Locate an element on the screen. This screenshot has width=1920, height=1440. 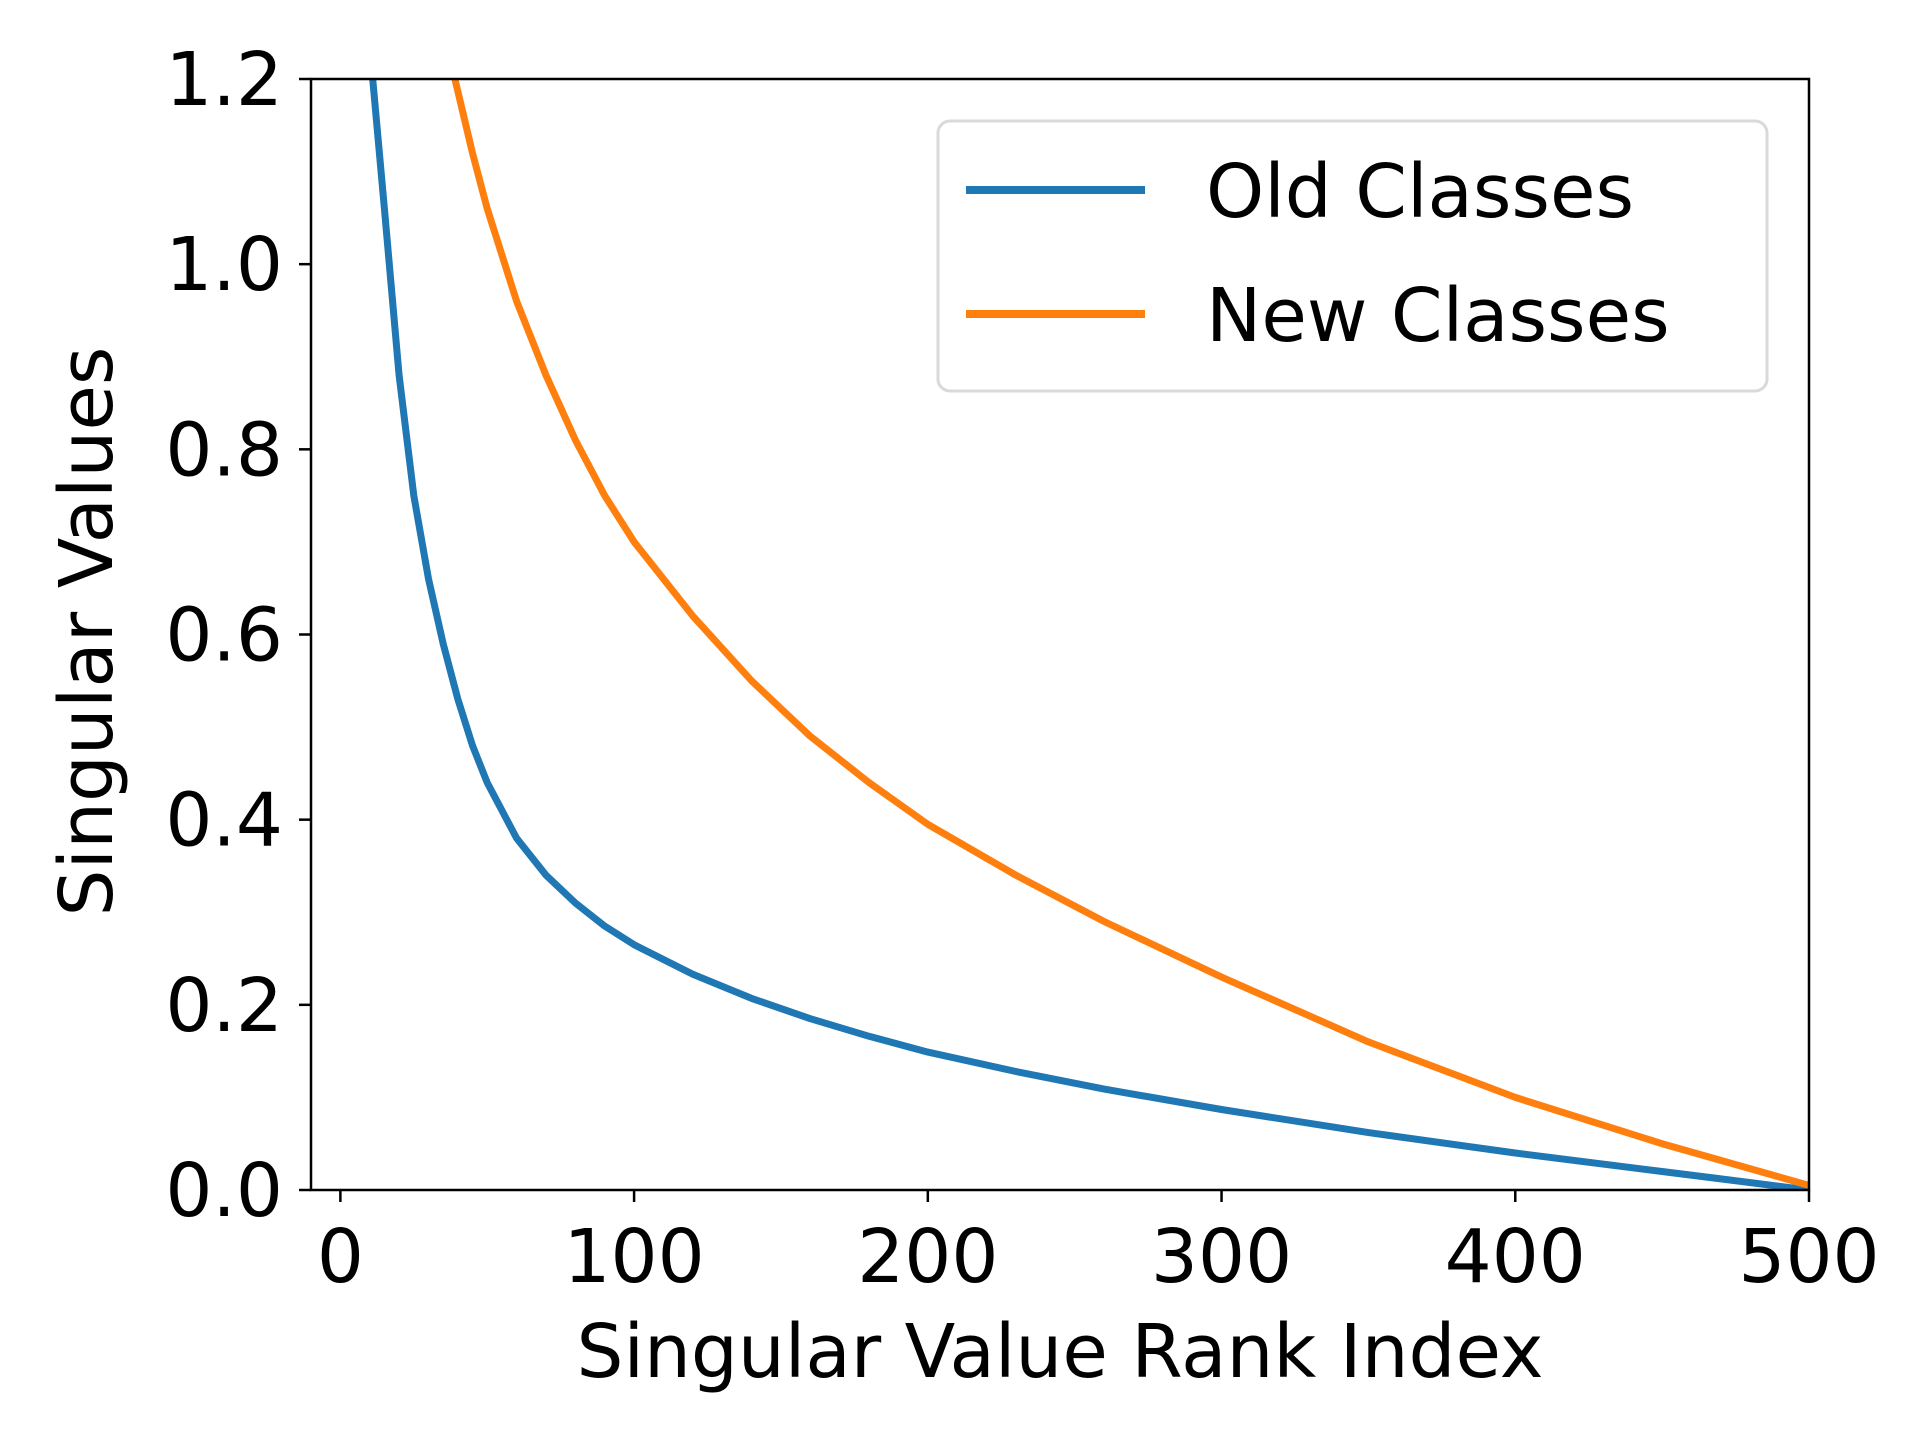
legend-box is located at coordinates (1352, 256).